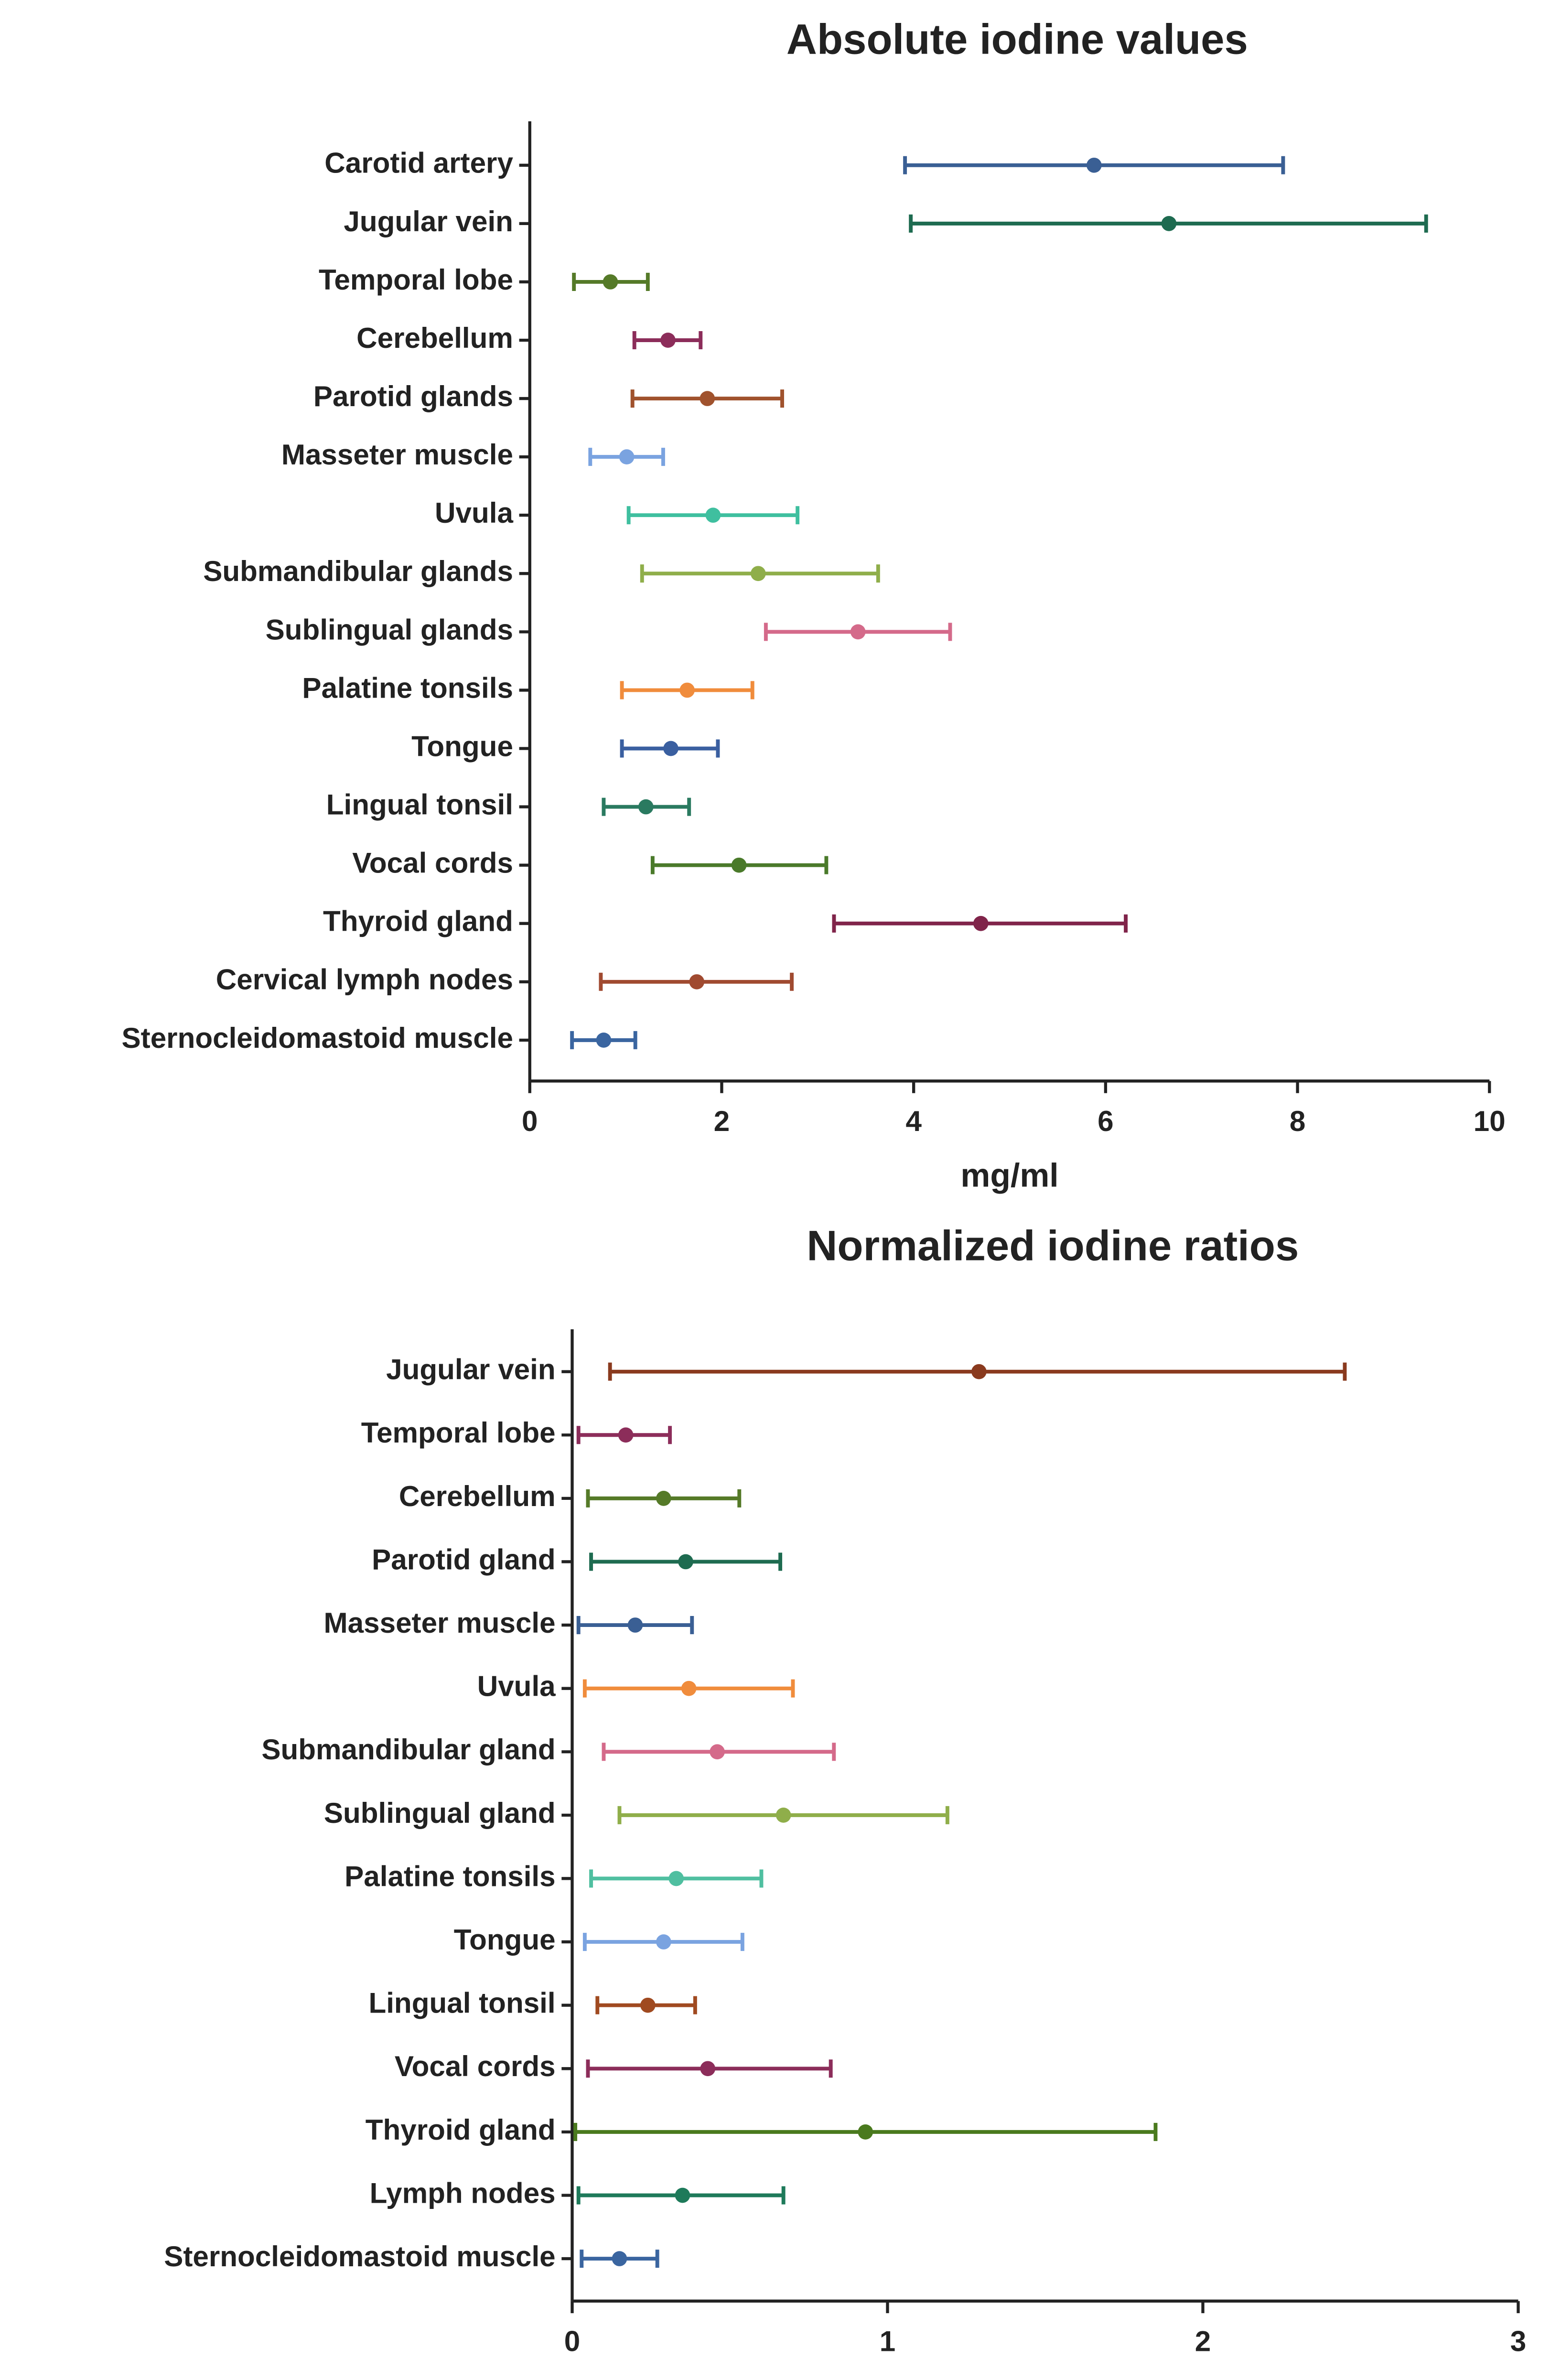  What do you see at coordinates (413, 396) in the screenshot?
I see `y-tick-label: Parotid glands` at bounding box center [413, 396].